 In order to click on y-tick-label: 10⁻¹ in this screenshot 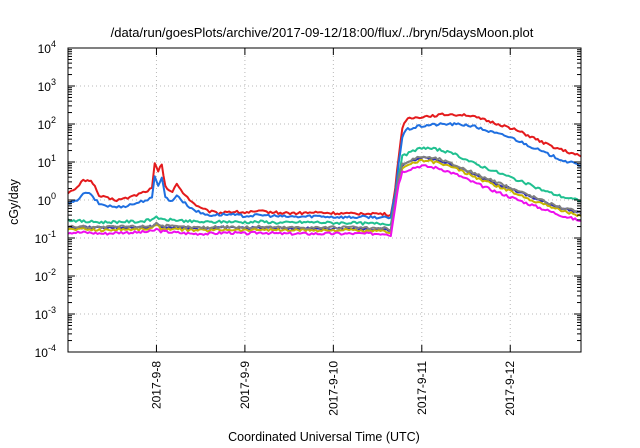, I will do `click(45, 237)`.